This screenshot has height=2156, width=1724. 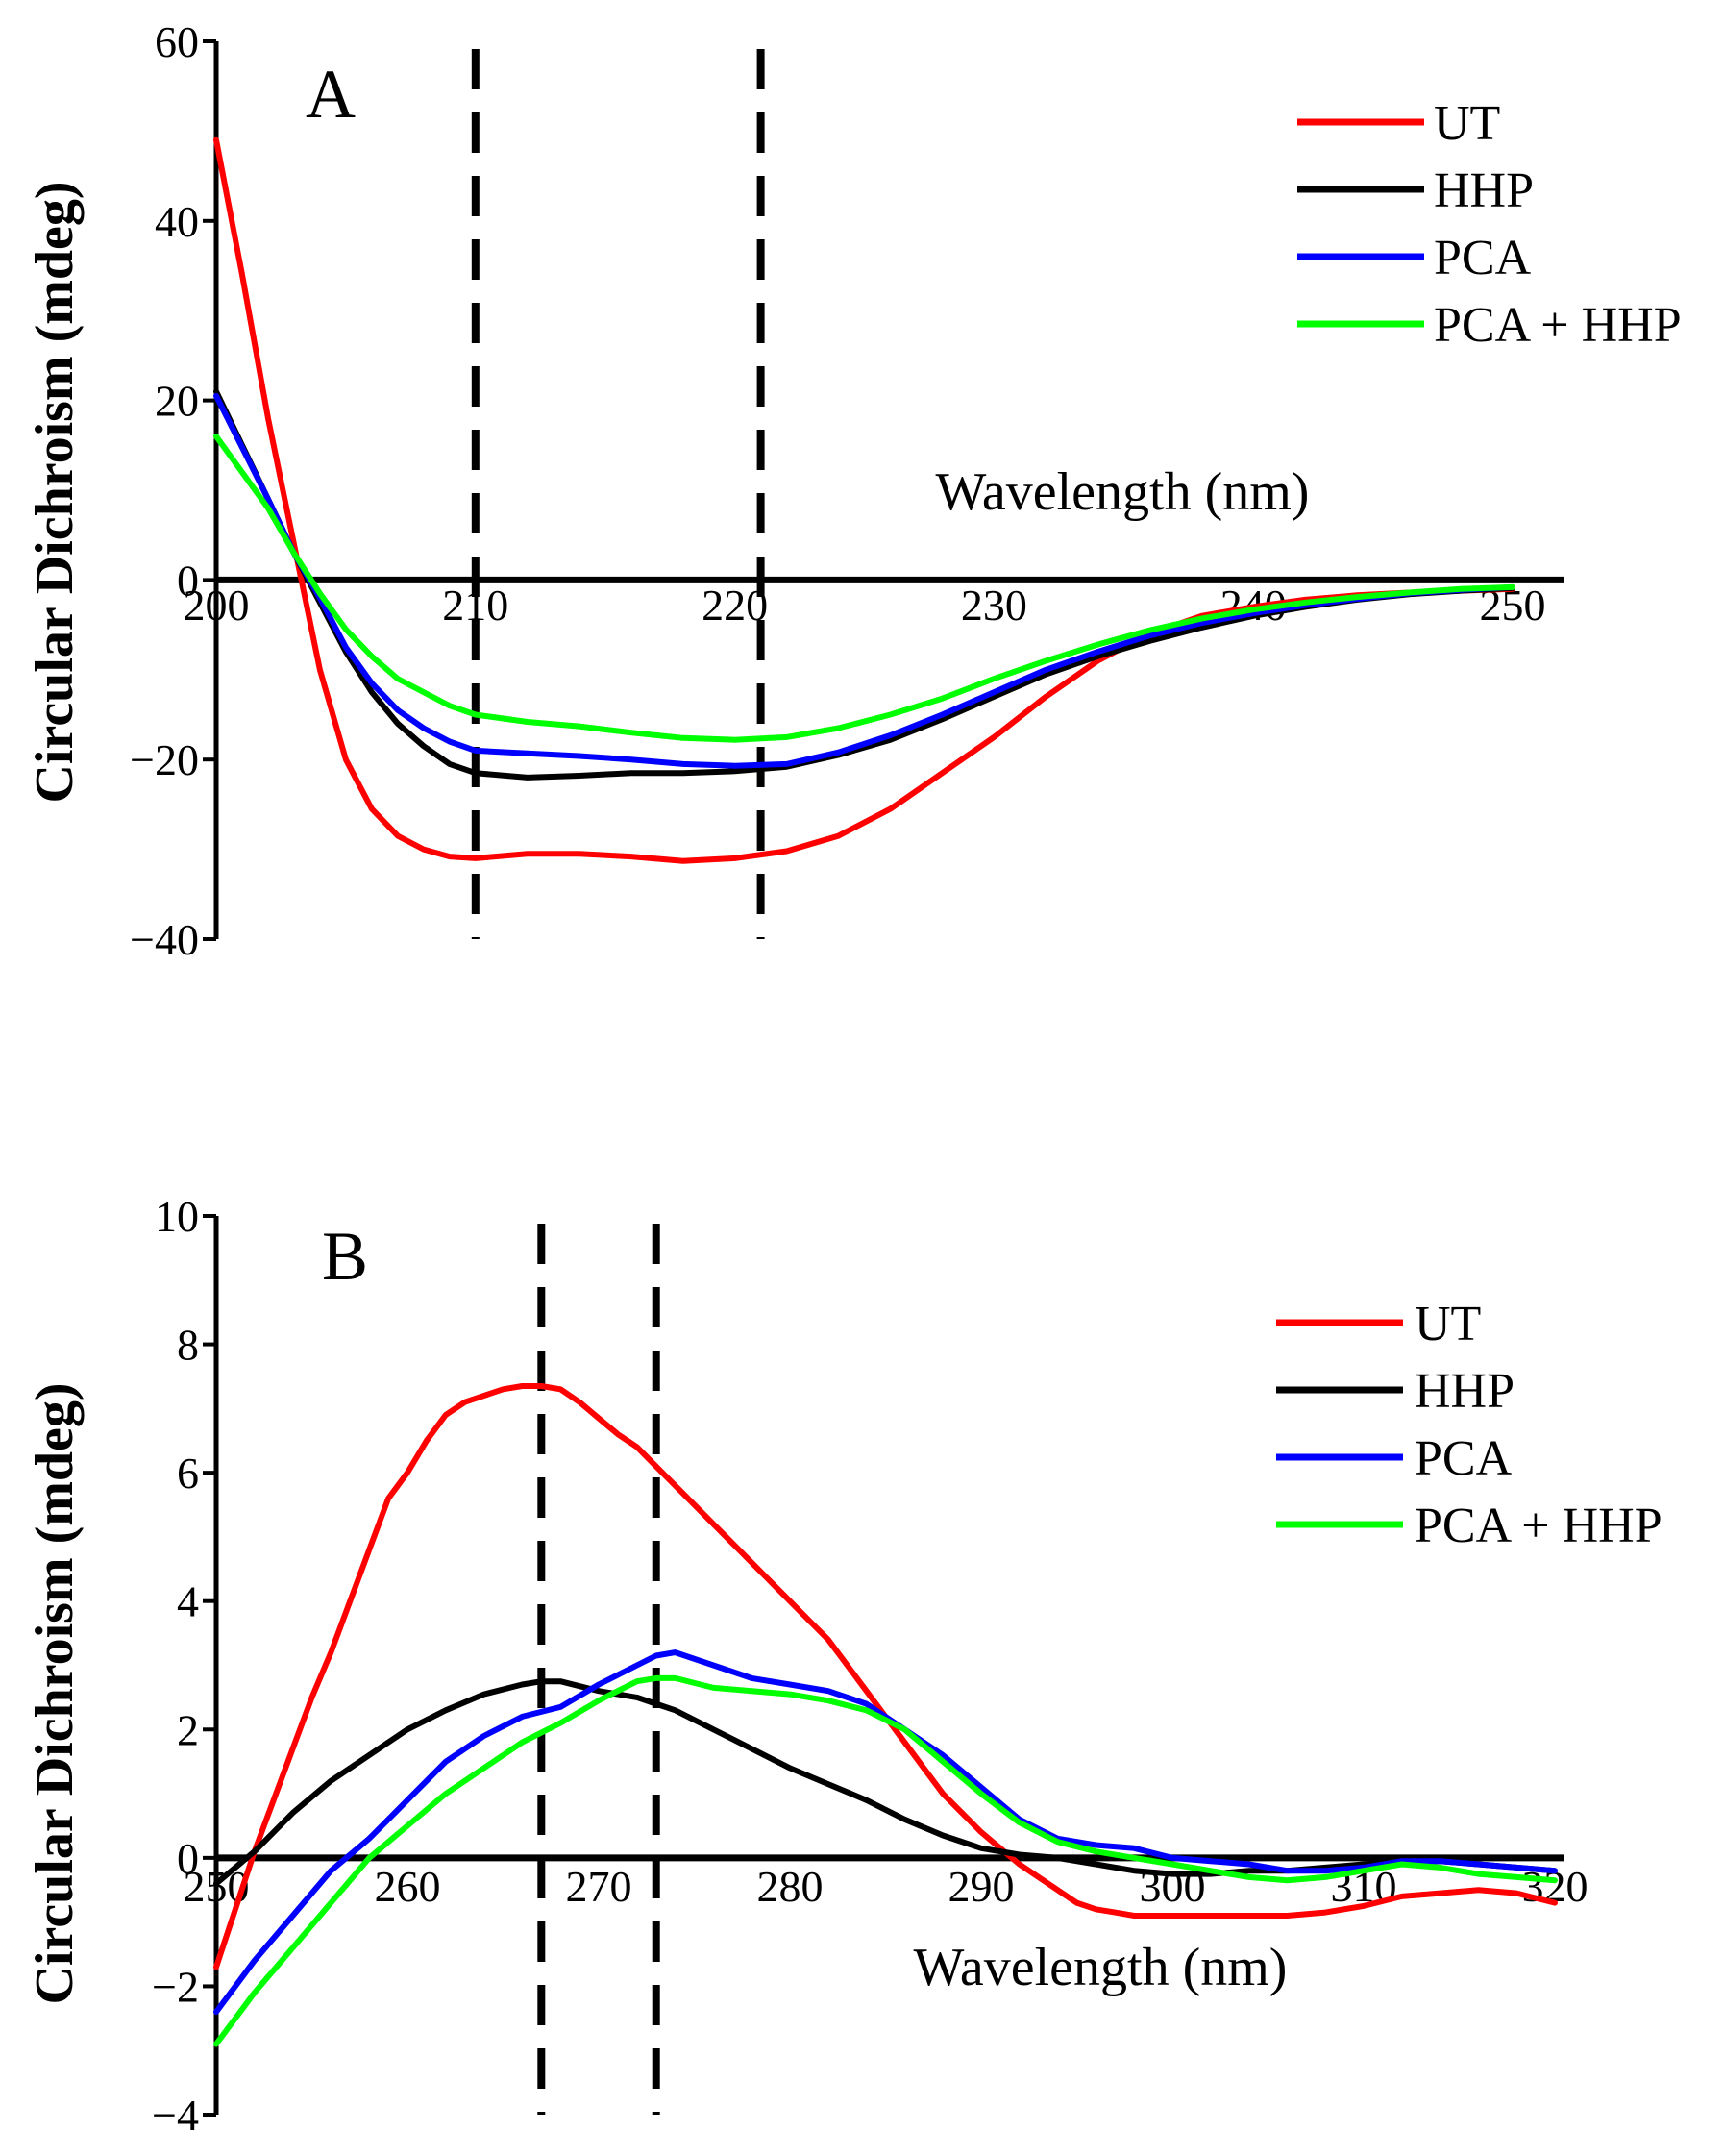 What do you see at coordinates (735, 605) in the screenshot?
I see `x-tick-label: 220` at bounding box center [735, 605].